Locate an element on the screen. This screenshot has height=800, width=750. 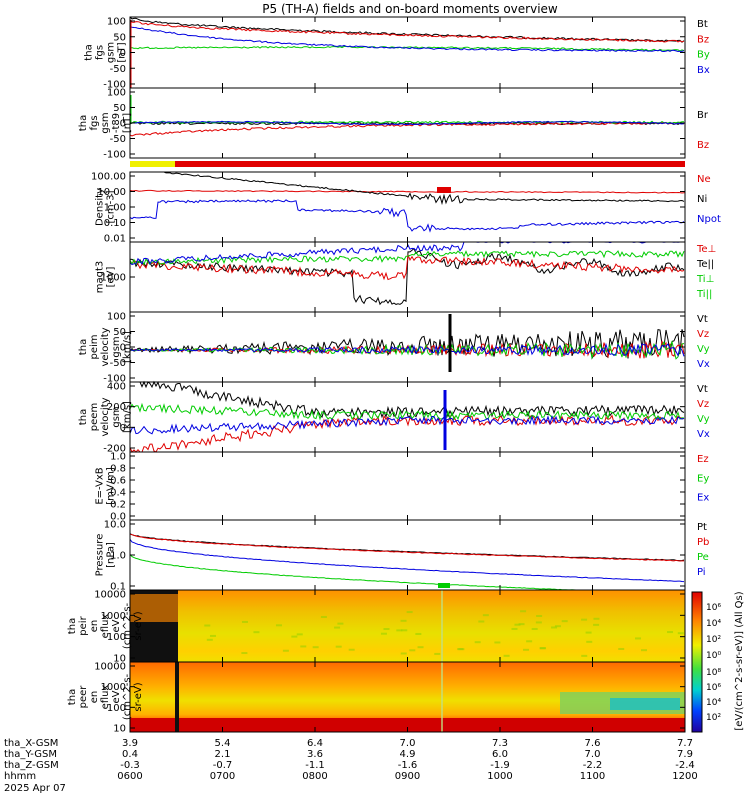
y-axis-label-fgs-dip: tha fgs gsm -t89 [nT] is located at coordinates (105, 122).